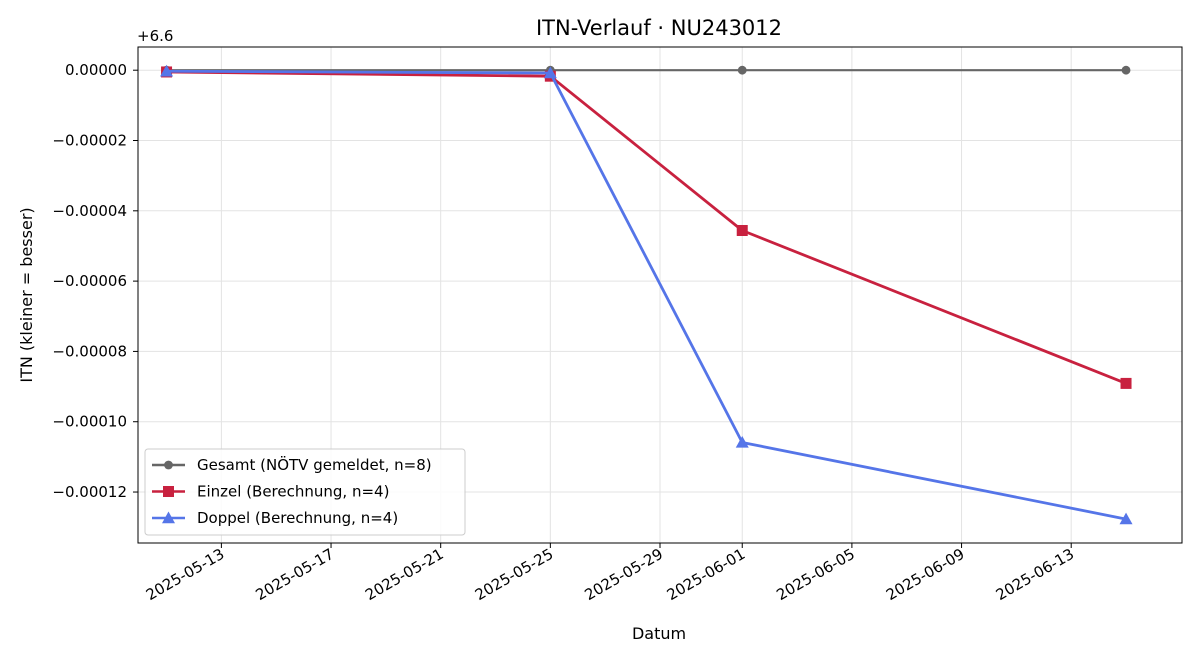 The height and width of the screenshot is (664, 1200). I want to click on y-tick-label: 0.00000, so click(96, 70).